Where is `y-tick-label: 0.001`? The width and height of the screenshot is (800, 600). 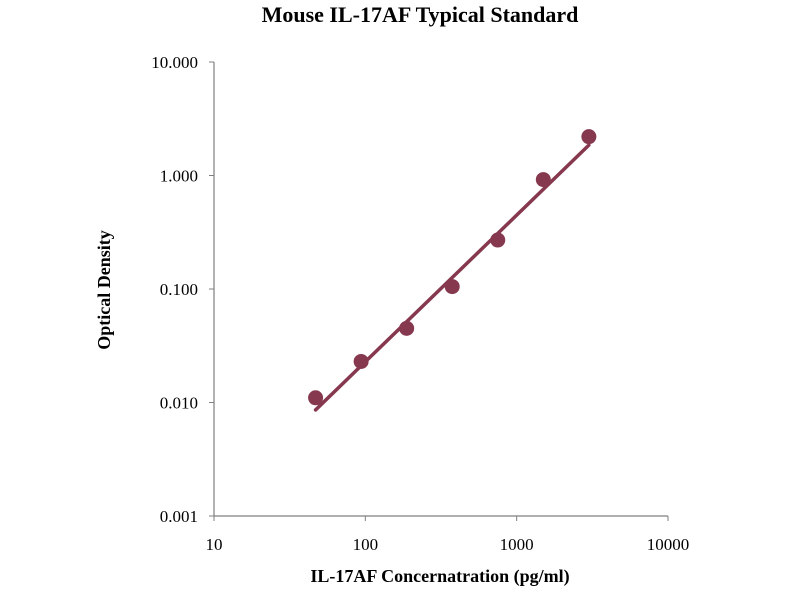
y-tick-label: 0.001 is located at coordinates (179, 516).